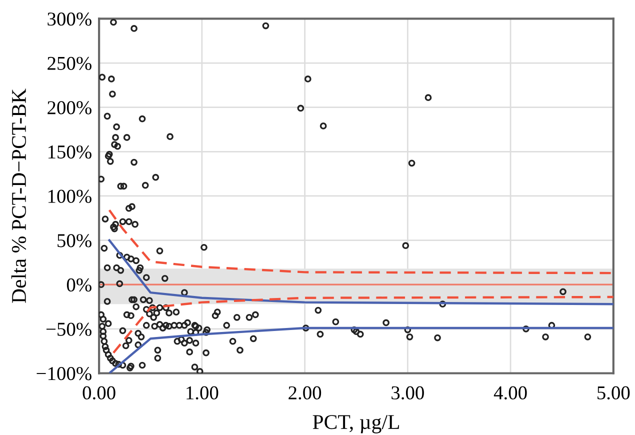 The height and width of the screenshot is (435, 635). Describe the element at coordinates (70, 152) in the screenshot. I see `y-tick-label: 150%` at that location.